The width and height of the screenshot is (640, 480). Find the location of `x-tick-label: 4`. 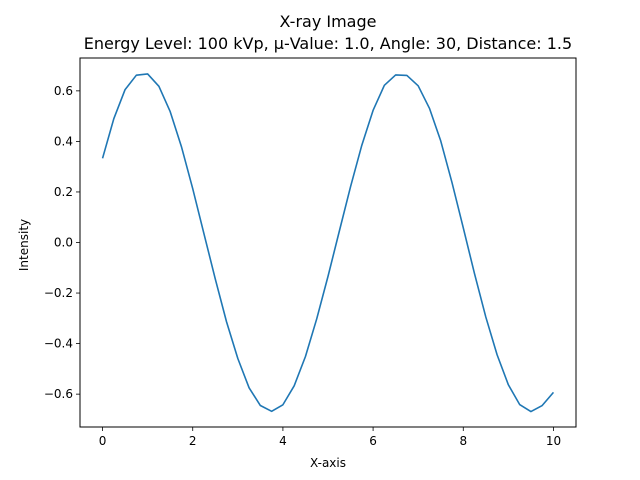

x-tick-label: 4 is located at coordinates (283, 441).